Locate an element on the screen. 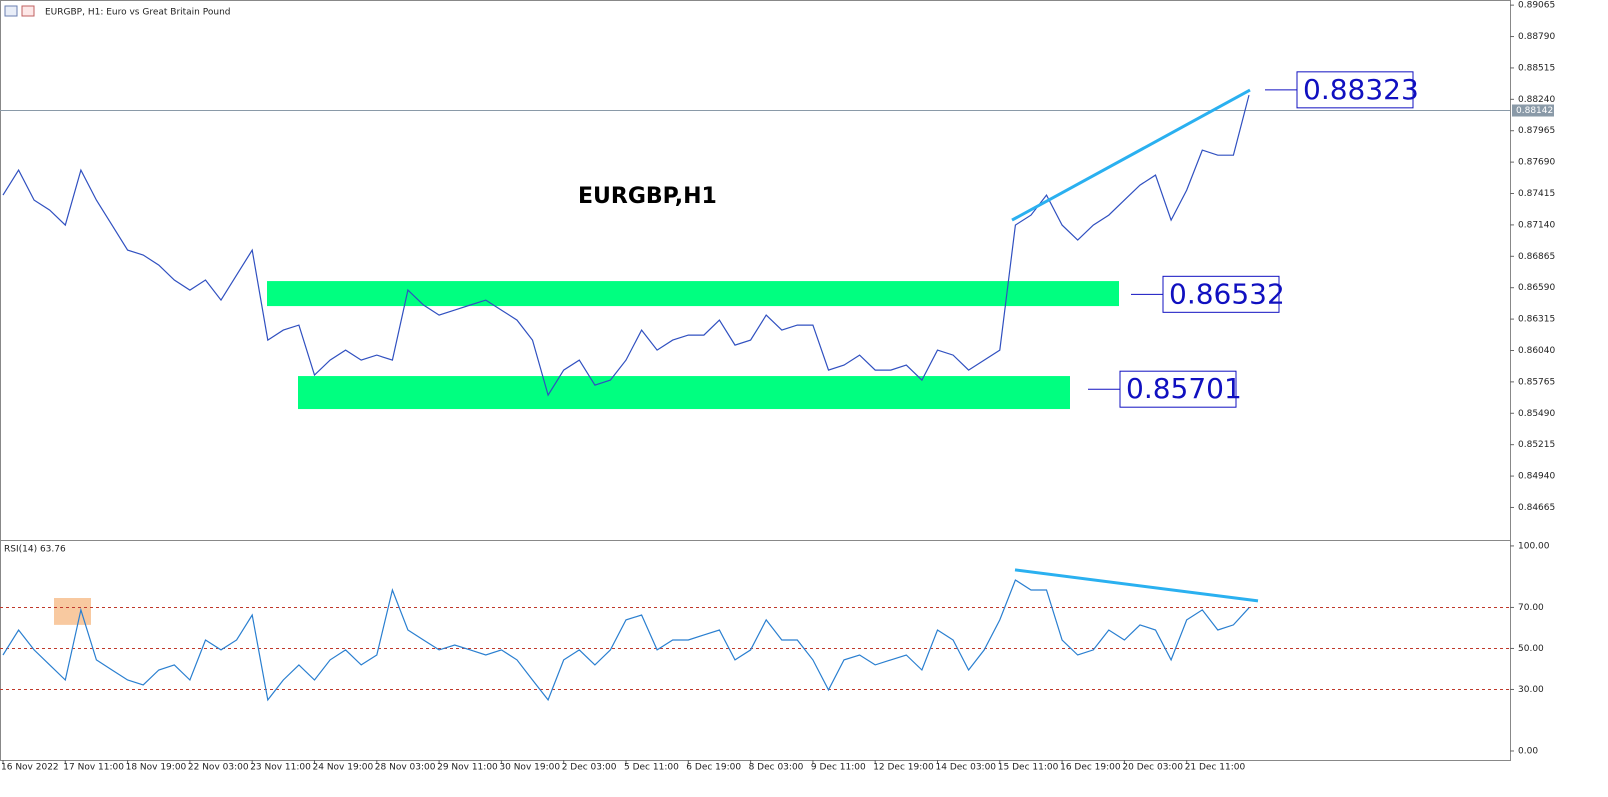 This screenshot has height=797, width=1608. window-title: EURGBP, H1: Euro vs Great Britain Pound is located at coordinates (137, 13).